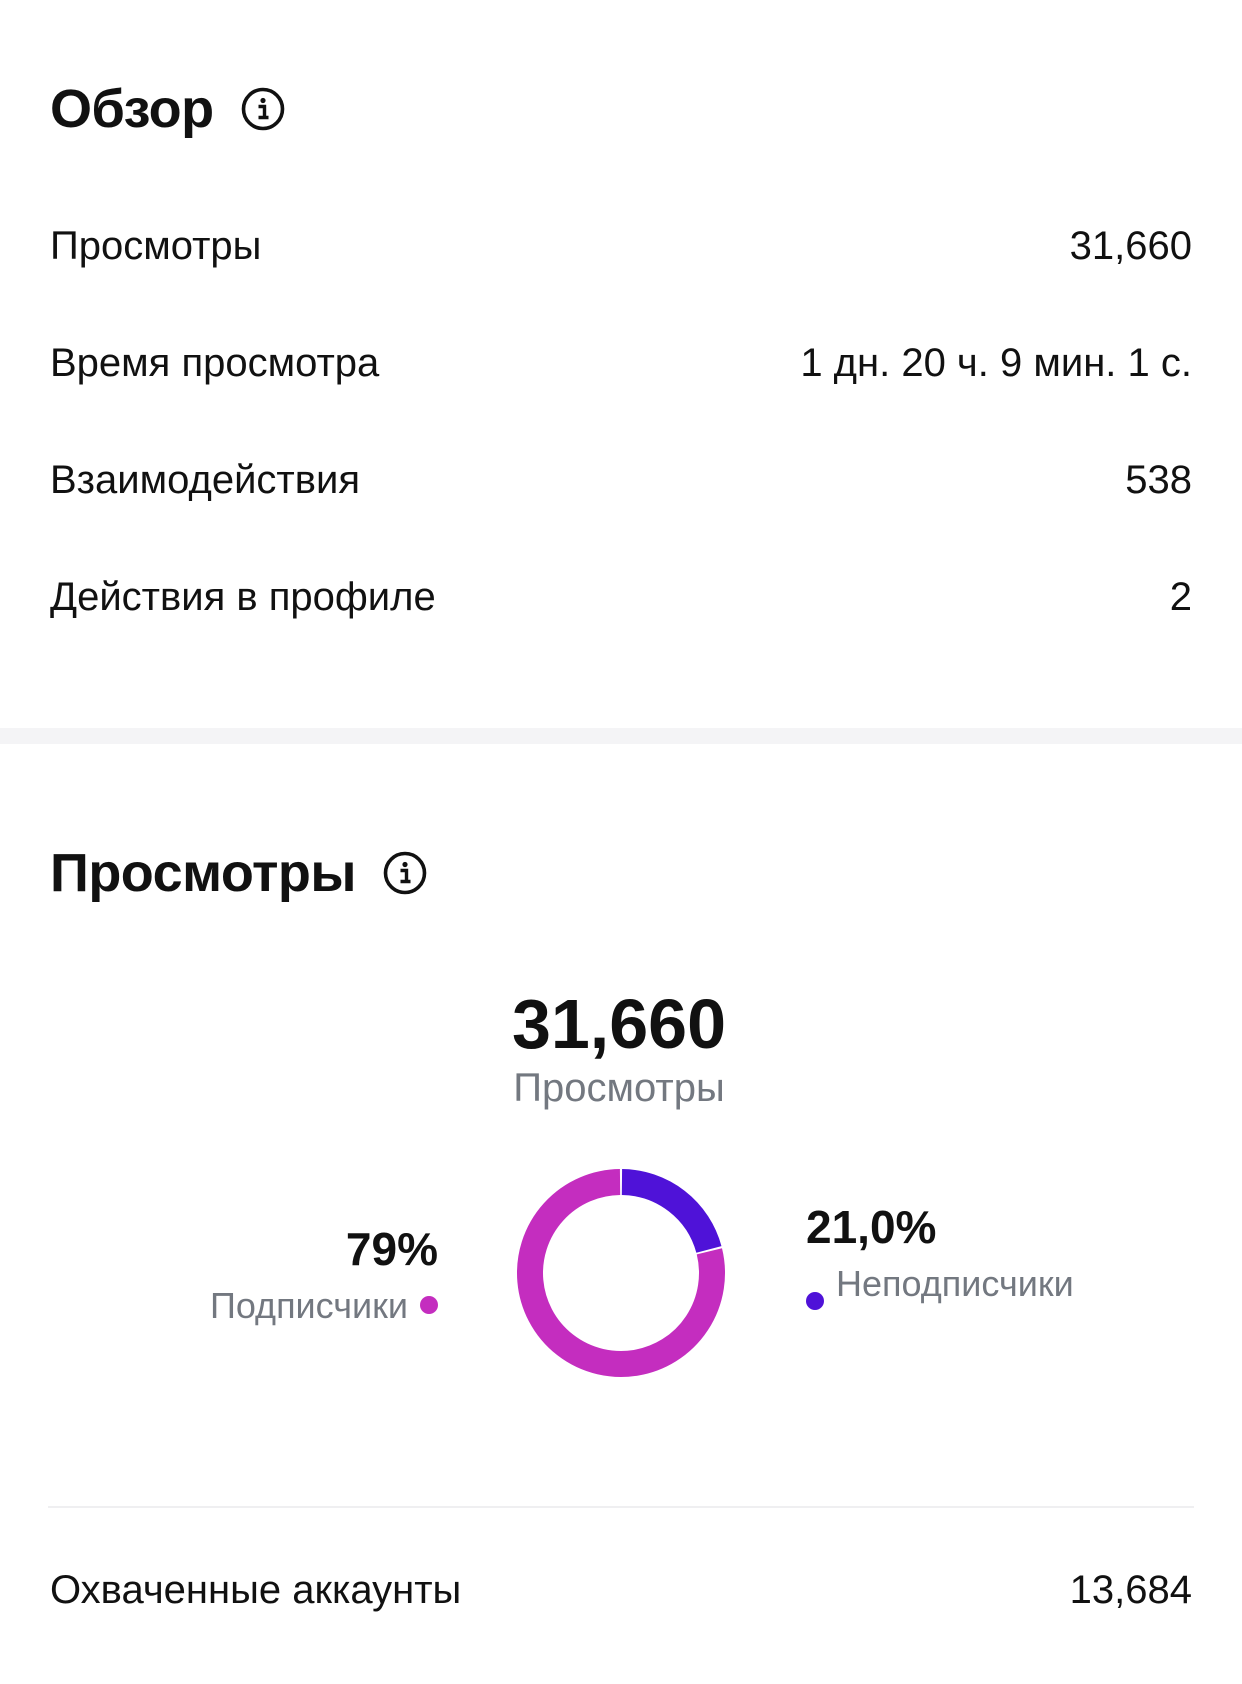 Image resolution: width=1242 pixels, height=1684 pixels. What do you see at coordinates (621, 363) in the screenshot?
I see `metric-row-watch-time: Время просмотра 1 дн. 20 ч. 9 мин. 1 с.` at bounding box center [621, 363].